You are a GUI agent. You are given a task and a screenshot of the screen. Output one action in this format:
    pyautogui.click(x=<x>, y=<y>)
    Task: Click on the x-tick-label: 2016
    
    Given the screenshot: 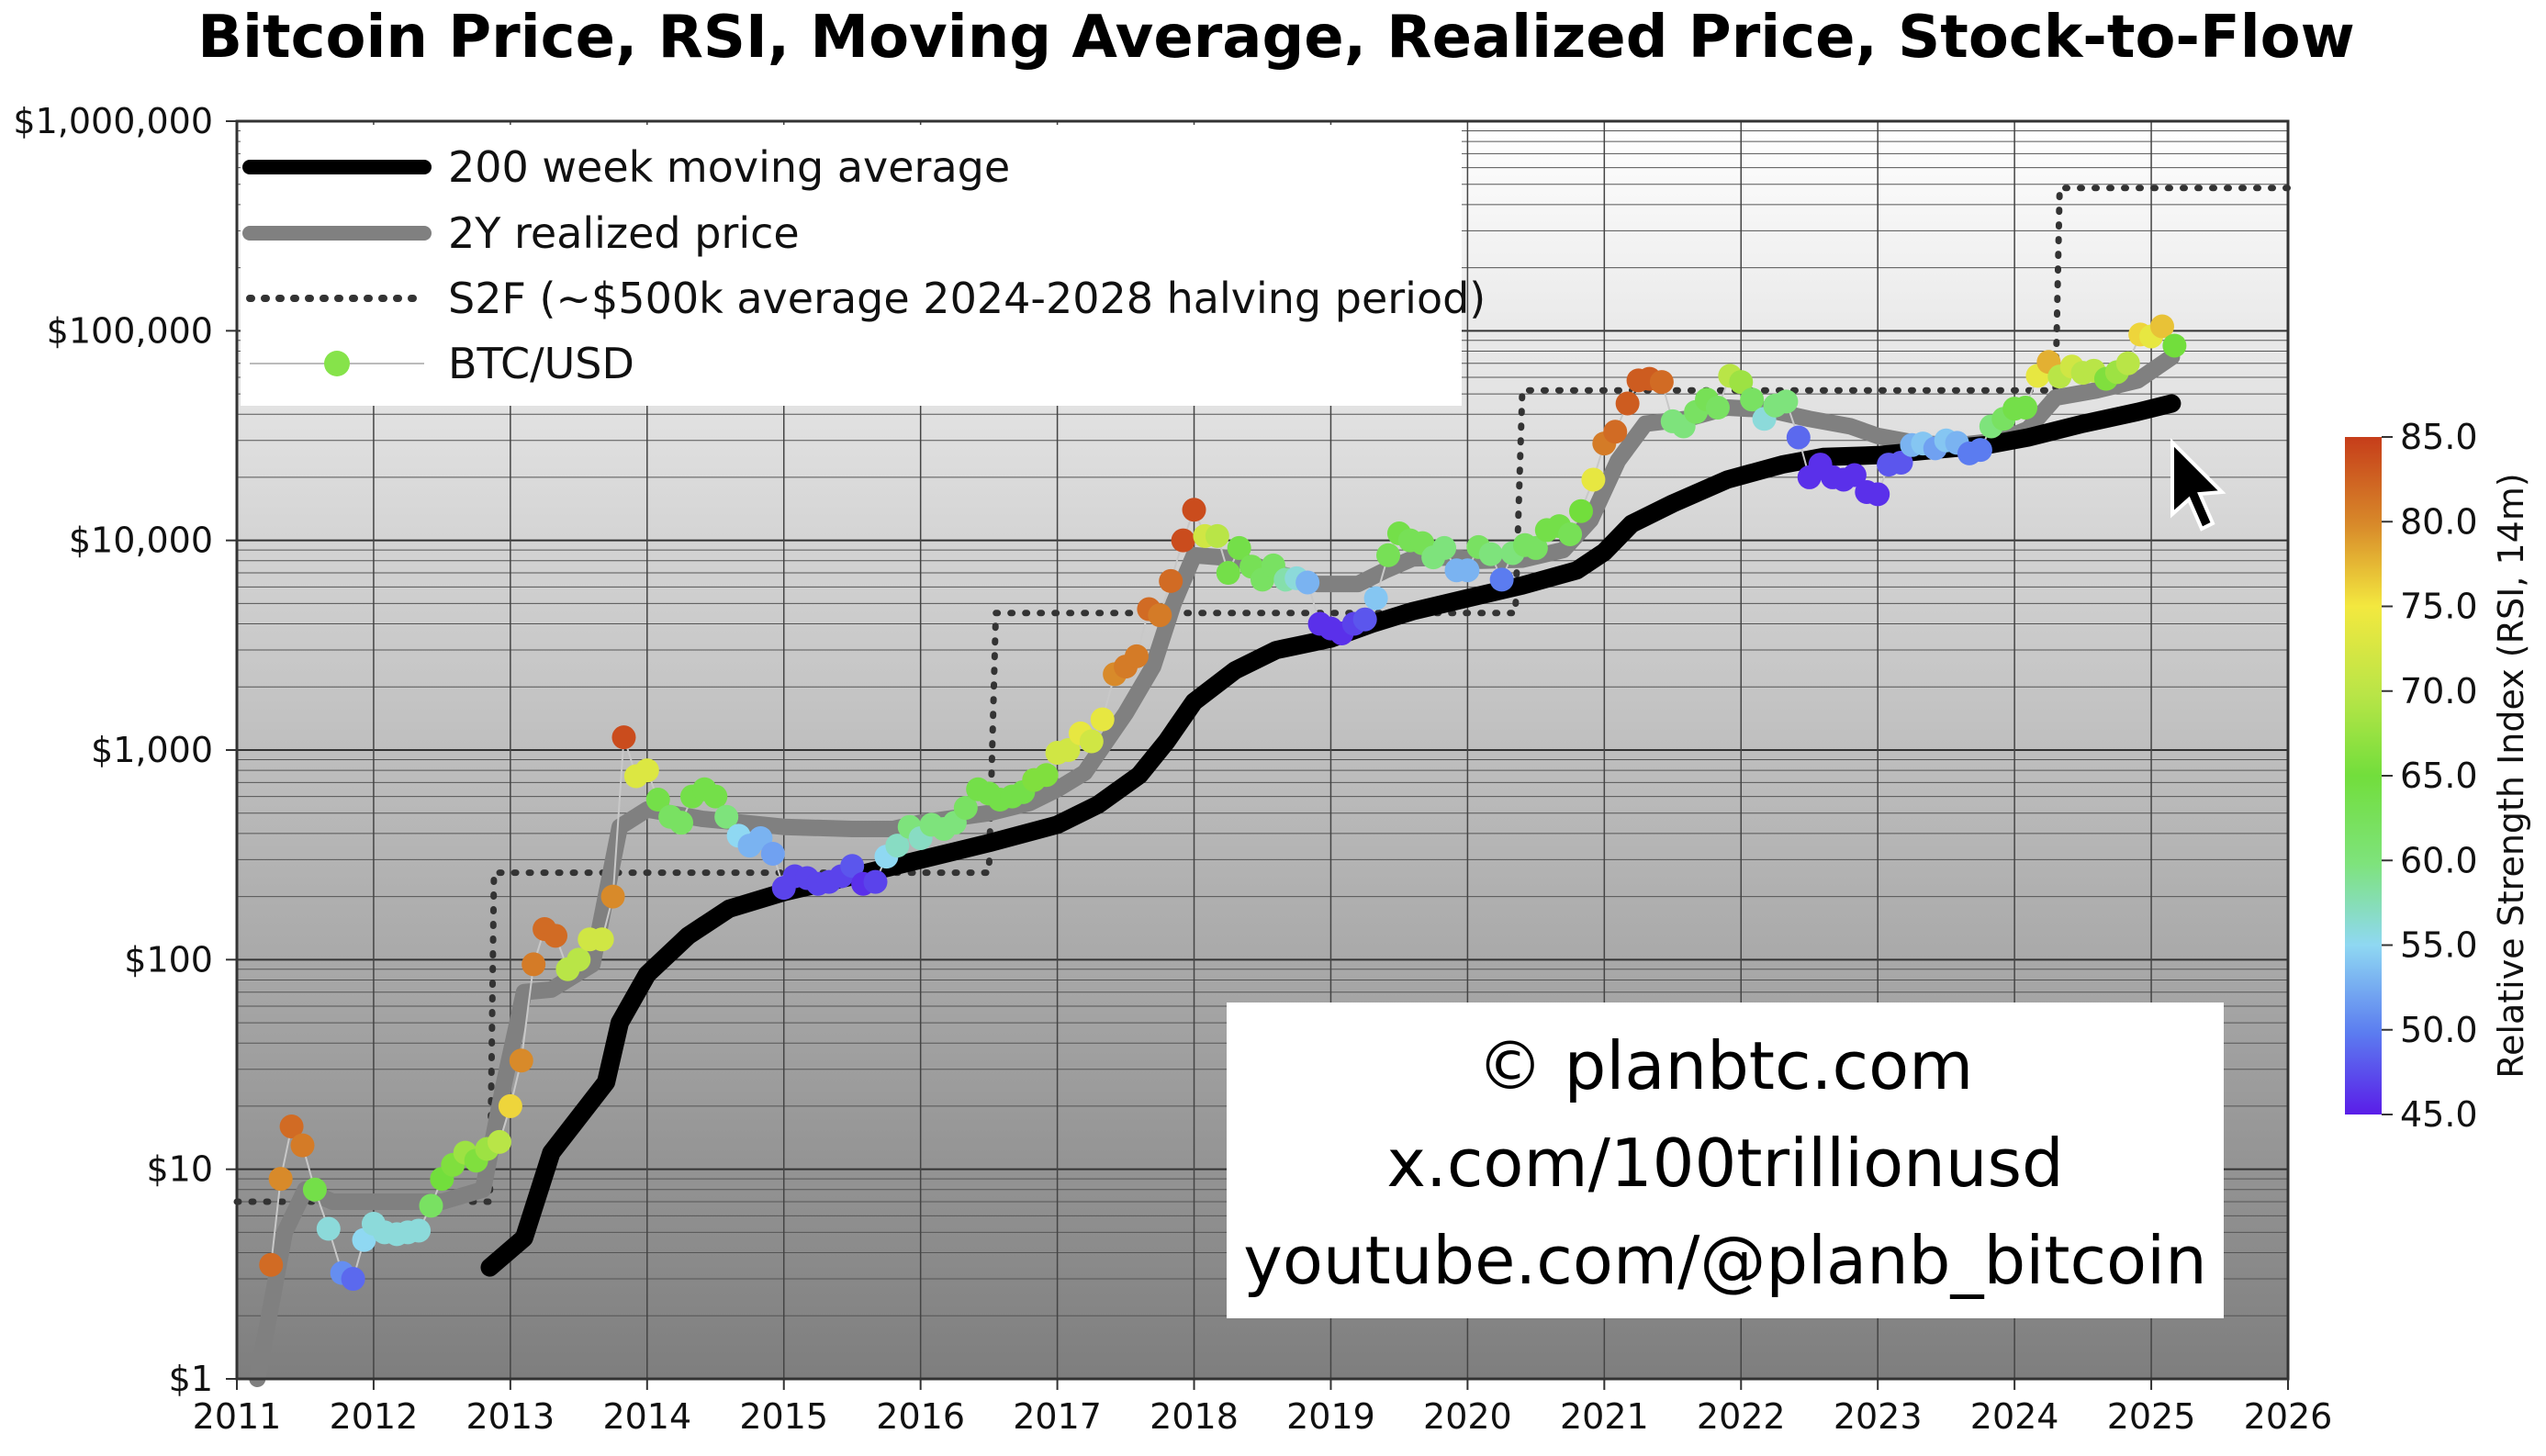 What is the action you would take?
    pyautogui.click(x=920, y=1416)
    